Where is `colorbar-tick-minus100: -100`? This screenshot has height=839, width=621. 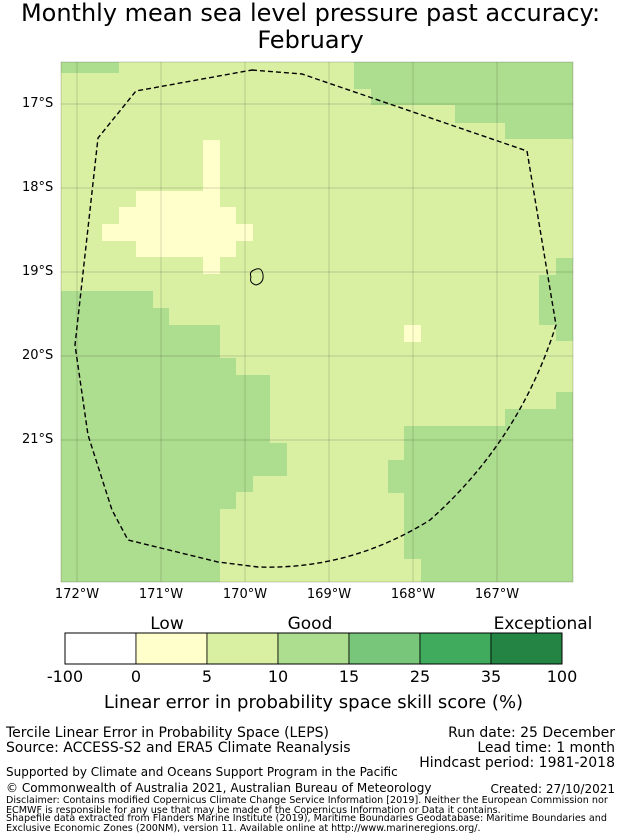
colorbar-tick-minus100: -100 is located at coordinates (65, 676).